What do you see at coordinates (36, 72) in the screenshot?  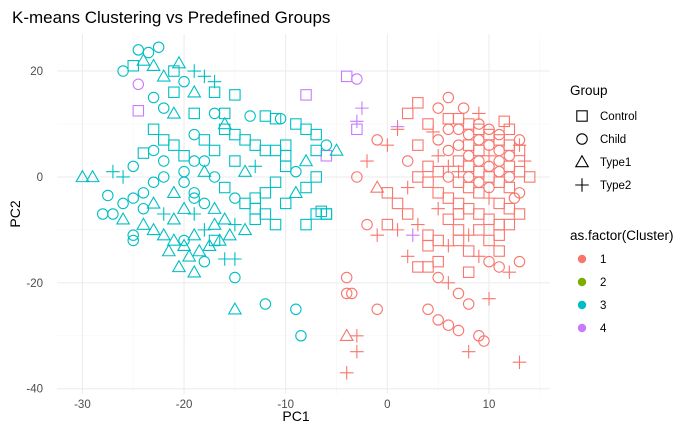 I see `y-tick-label: 20` at bounding box center [36, 72].